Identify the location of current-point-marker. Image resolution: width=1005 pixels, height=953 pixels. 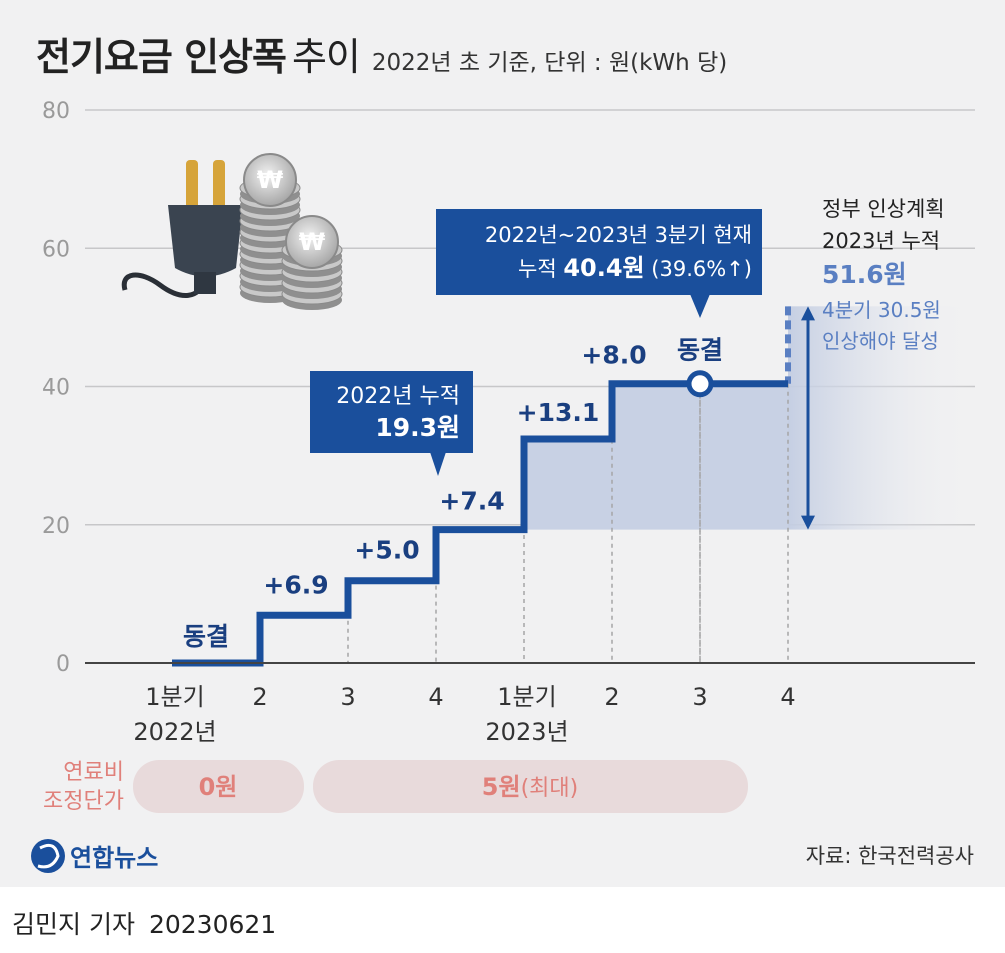
(700, 384).